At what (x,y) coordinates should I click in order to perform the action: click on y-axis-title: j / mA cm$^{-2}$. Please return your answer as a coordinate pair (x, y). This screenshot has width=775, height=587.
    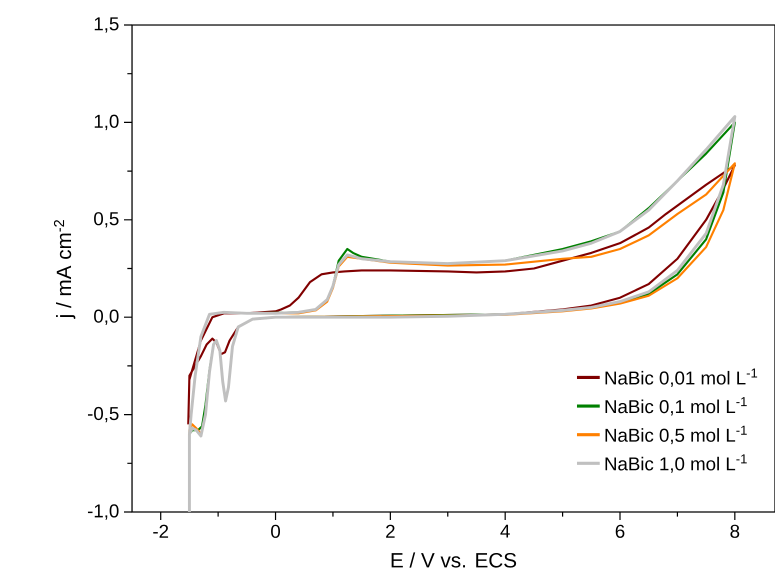
    Looking at the image, I should click on (65, 269).